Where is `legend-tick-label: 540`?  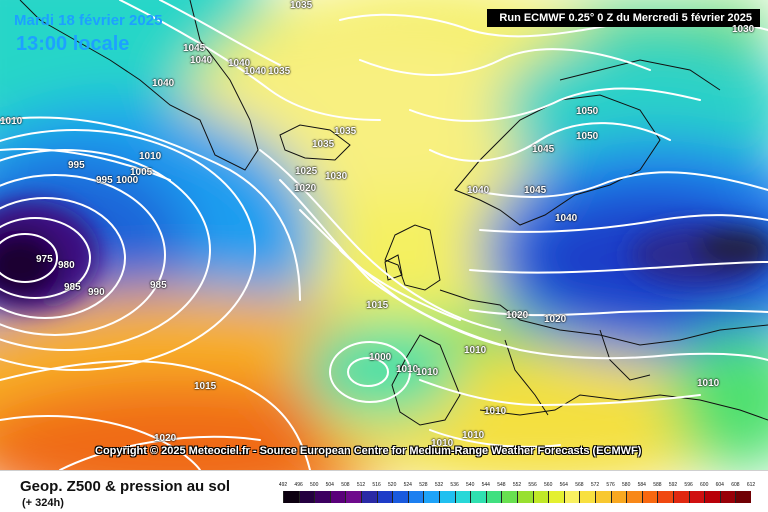
legend-tick-label: 540 is located at coordinates (470, 485).